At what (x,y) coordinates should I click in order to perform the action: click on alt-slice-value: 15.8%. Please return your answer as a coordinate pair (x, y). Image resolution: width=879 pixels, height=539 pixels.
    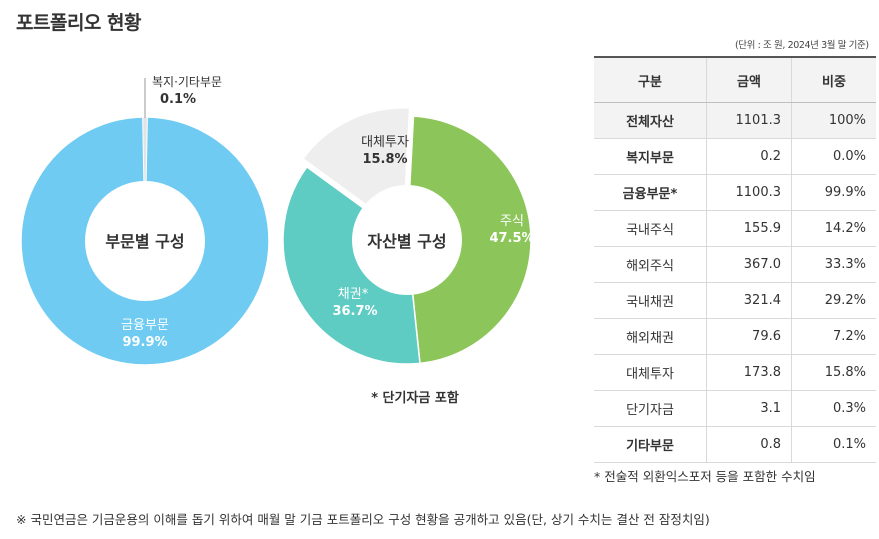
    Looking at the image, I should click on (384, 159).